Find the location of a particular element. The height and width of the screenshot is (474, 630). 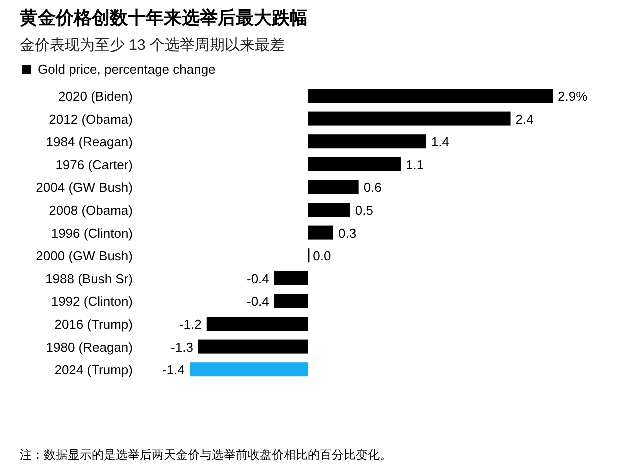

chart-title: 黄金价格创数十年来选举后最大跌幅 is located at coordinates (163, 18).